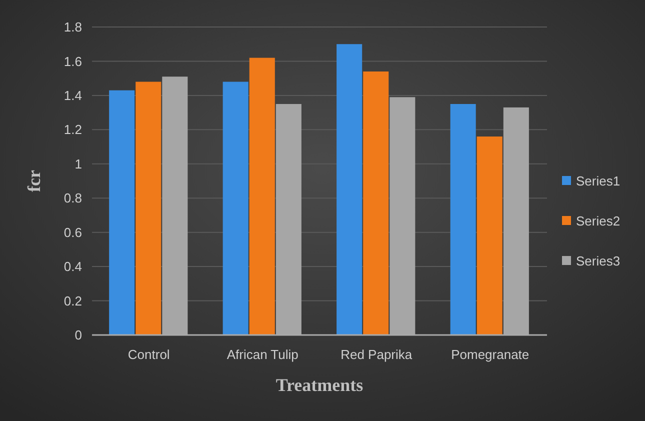  I want to click on x-tick-label: Control, so click(149, 354).